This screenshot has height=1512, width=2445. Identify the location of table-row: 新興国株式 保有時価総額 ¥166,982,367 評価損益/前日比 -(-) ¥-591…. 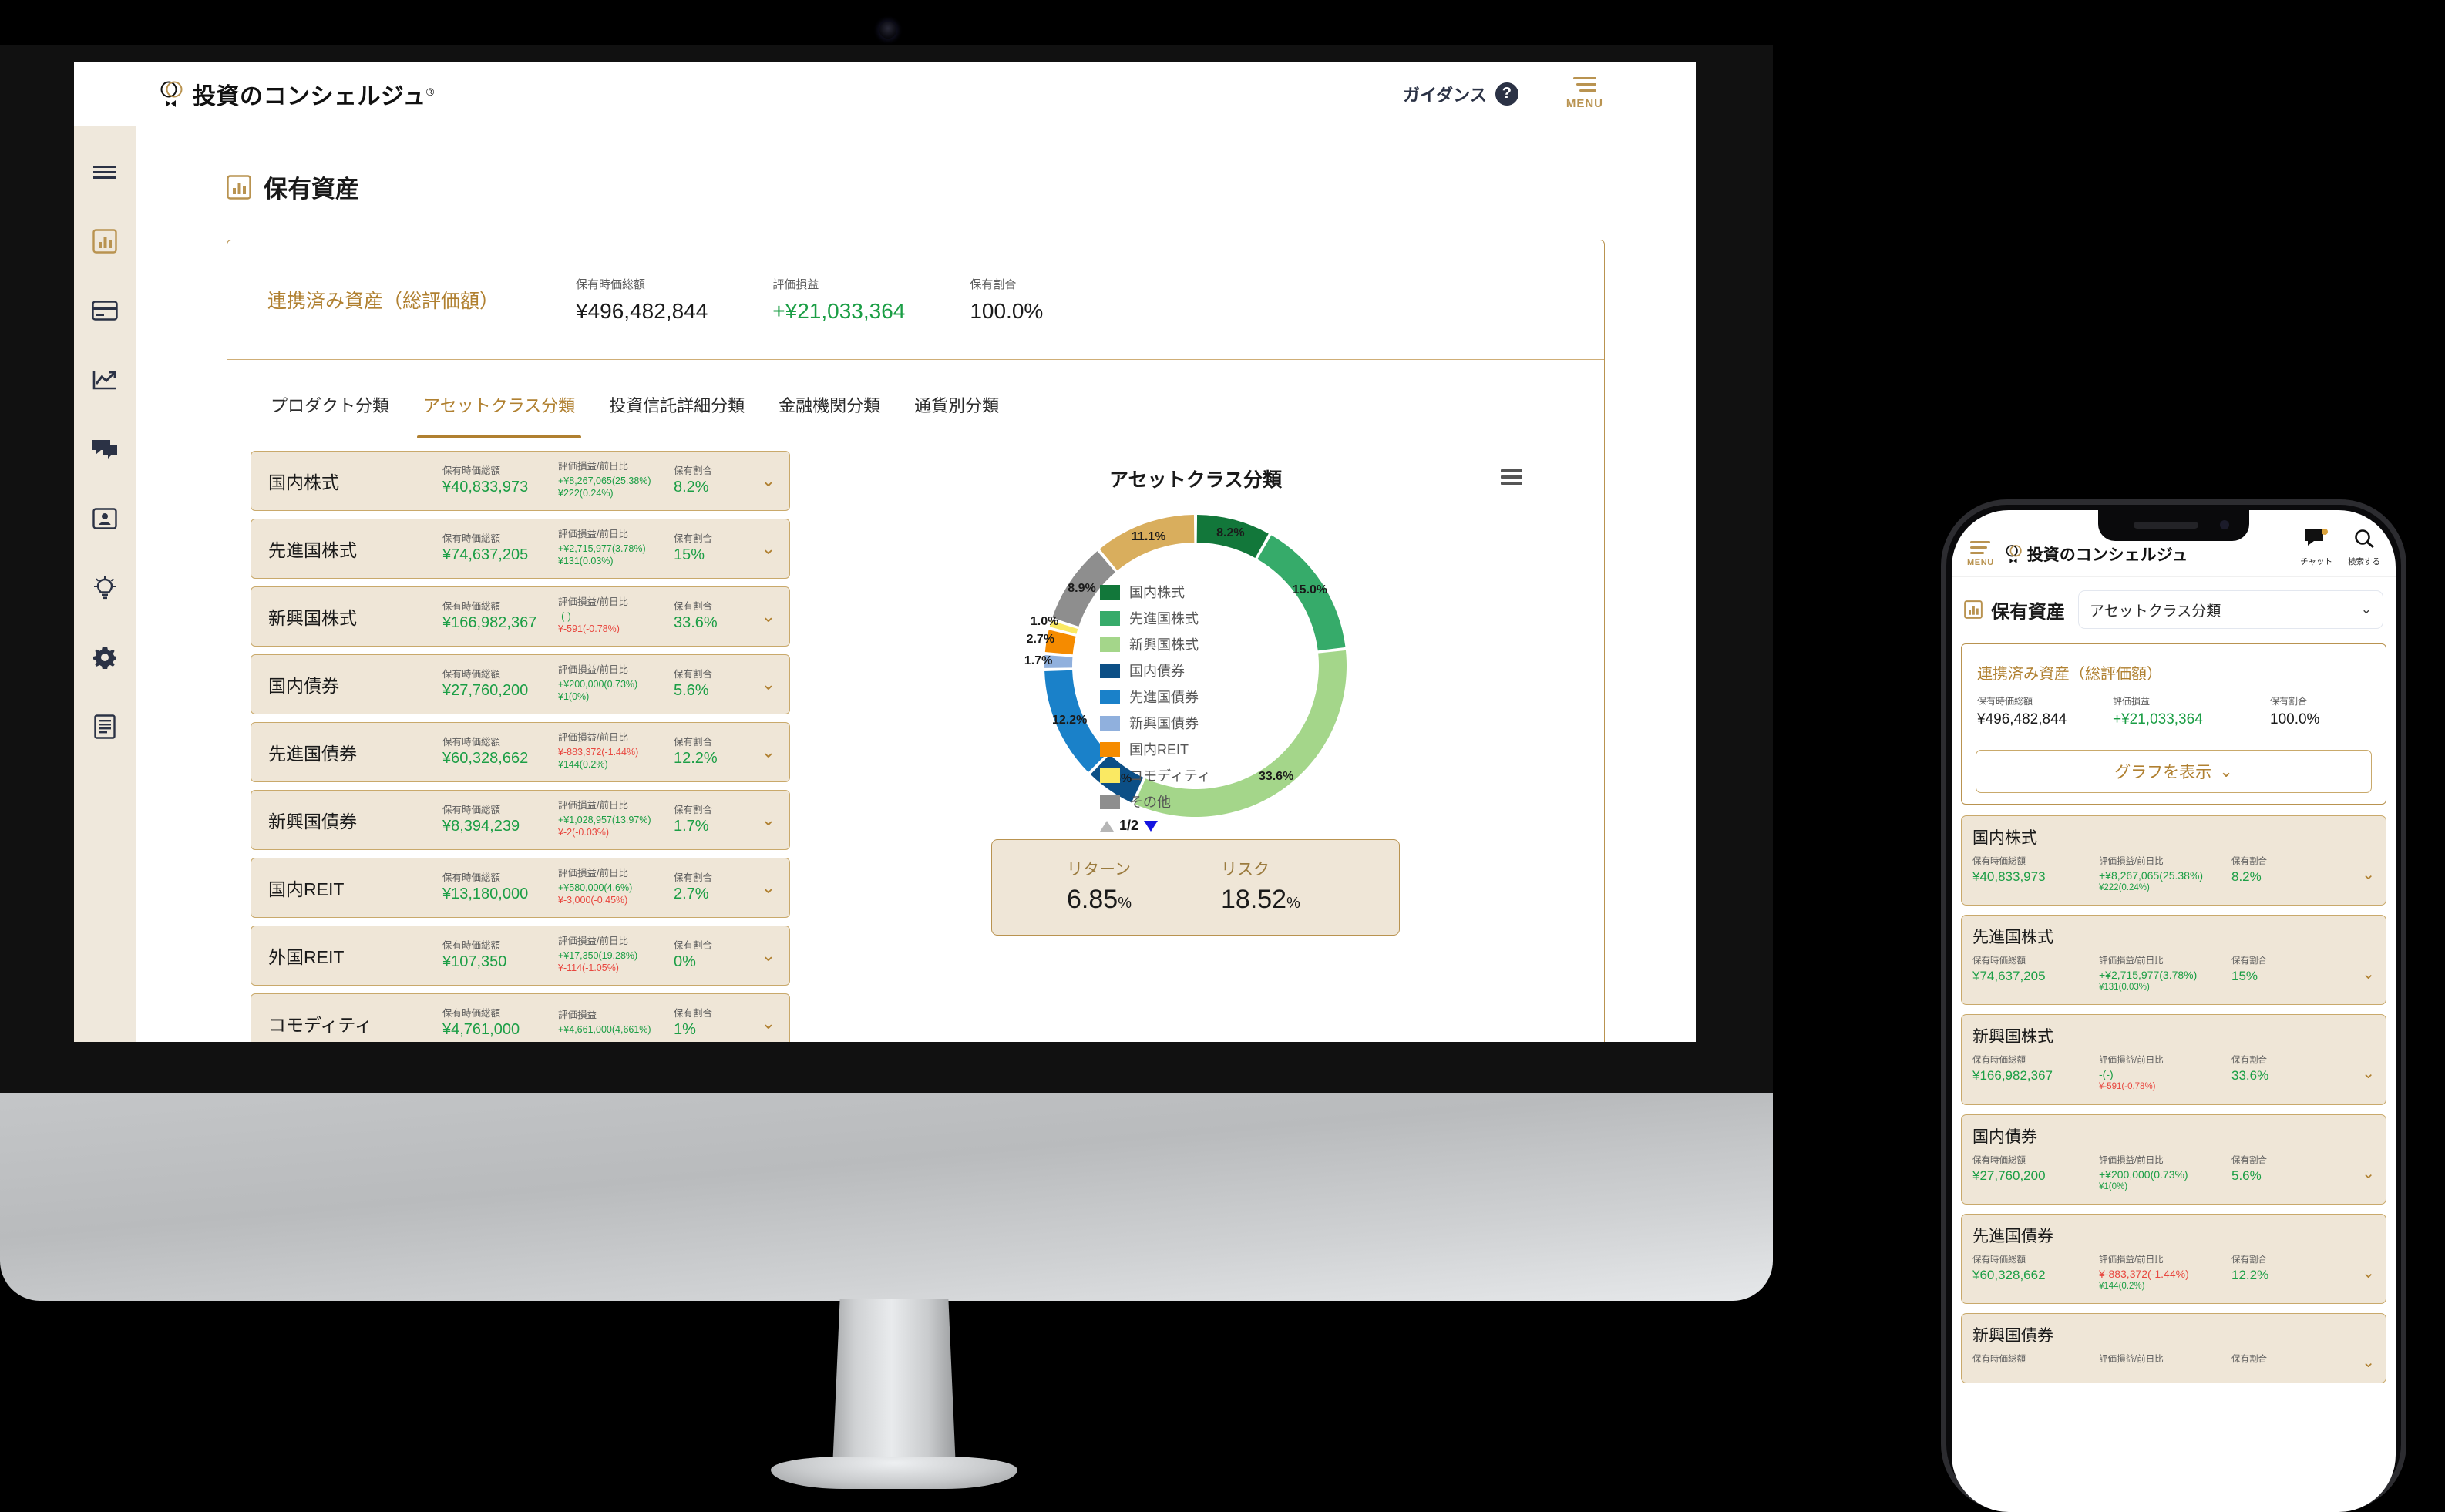
(520, 617).